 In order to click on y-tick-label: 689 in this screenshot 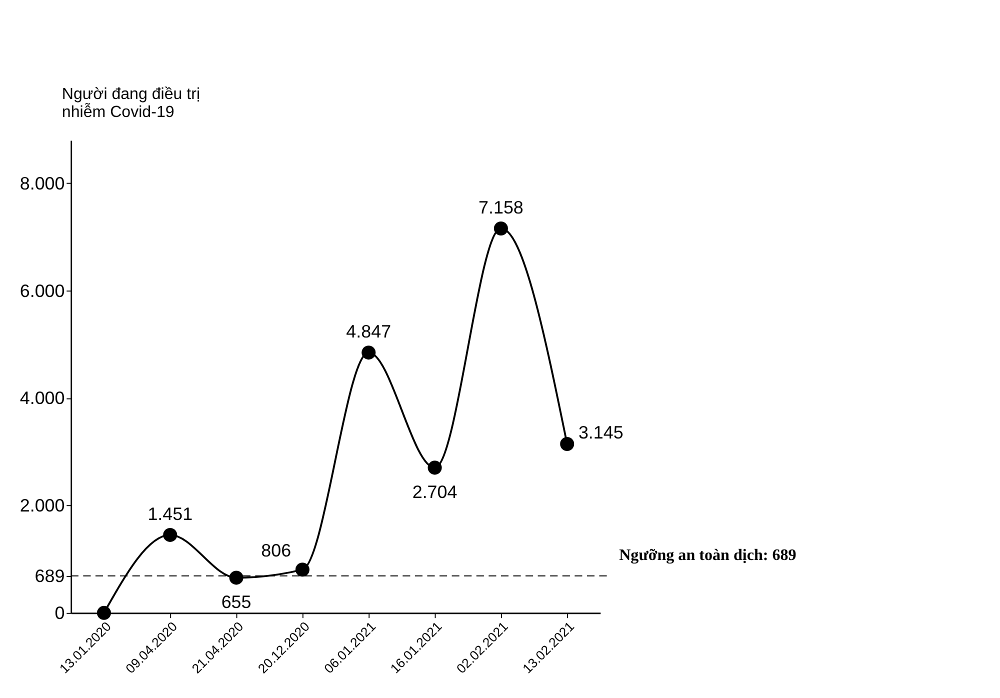, I will do `click(49, 576)`.